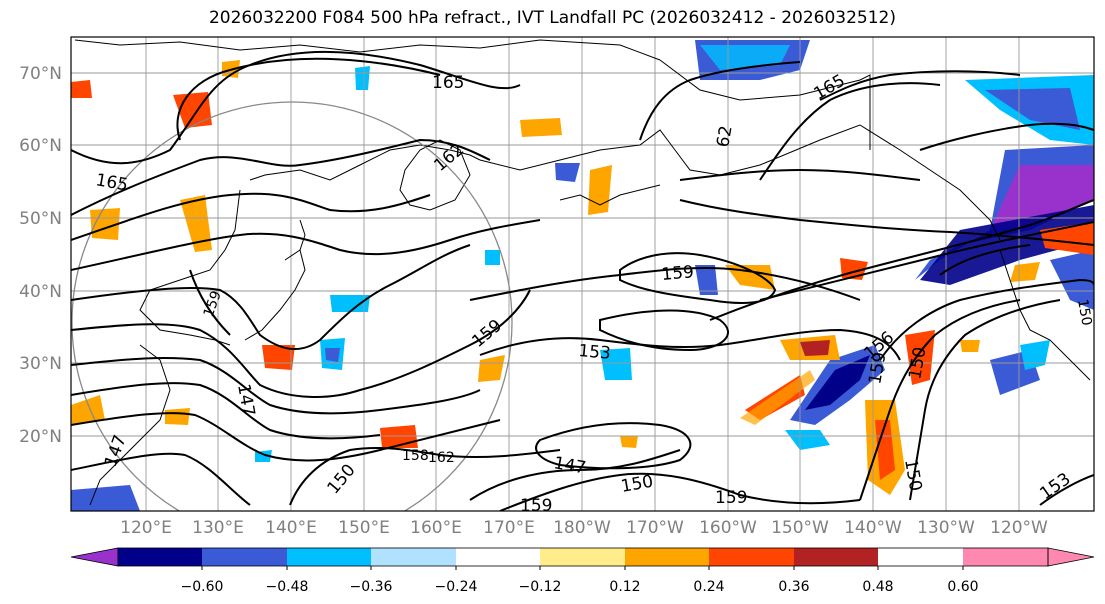 This screenshot has height=604, width=1105. I want to click on contour-label: 158, so click(415, 456).